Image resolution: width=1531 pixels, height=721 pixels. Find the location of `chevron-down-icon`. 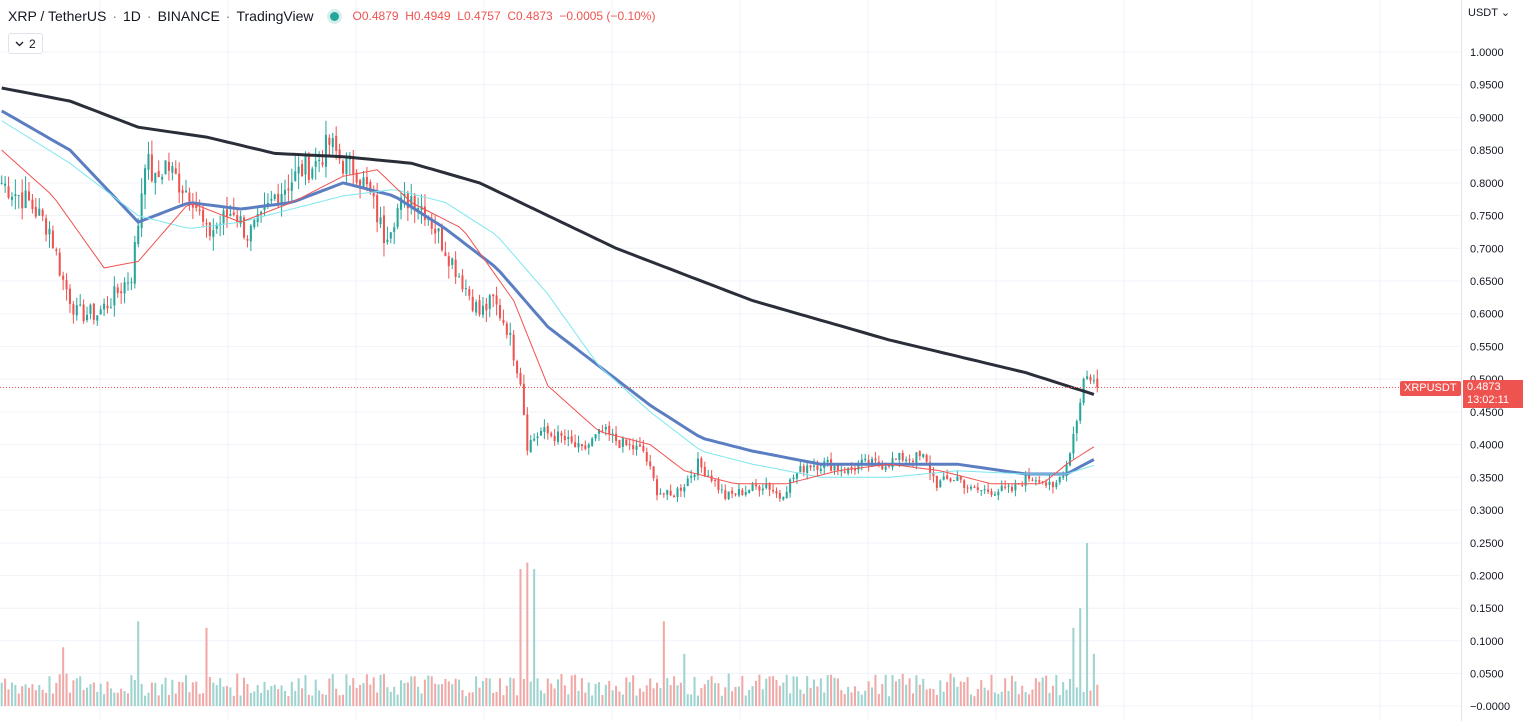

chevron-down-icon is located at coordinates (19, 43).